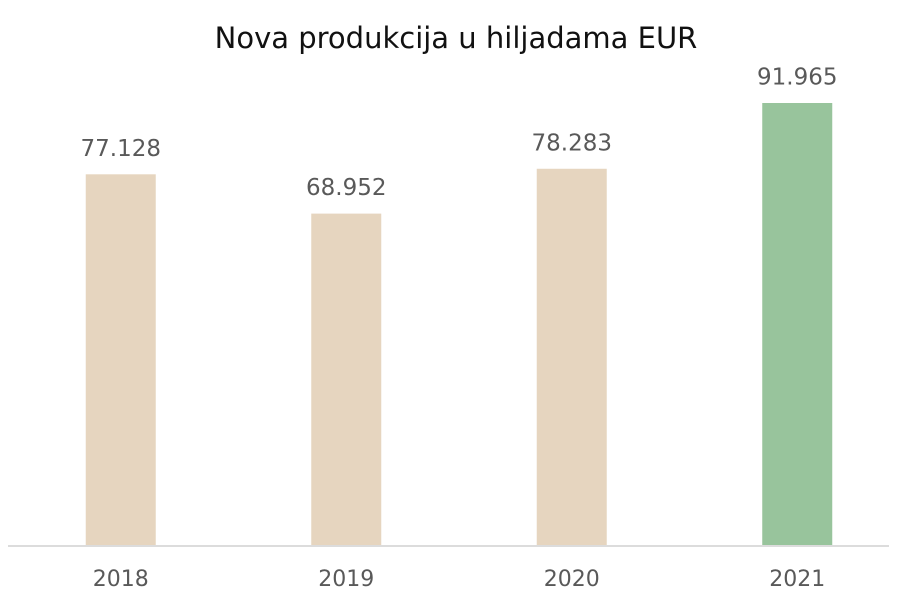 The width and height of the screenshot is (897, 591). Describe the element at coordinates (346, 188) in the screenshot. I see `value-label: 68.952` at that location.